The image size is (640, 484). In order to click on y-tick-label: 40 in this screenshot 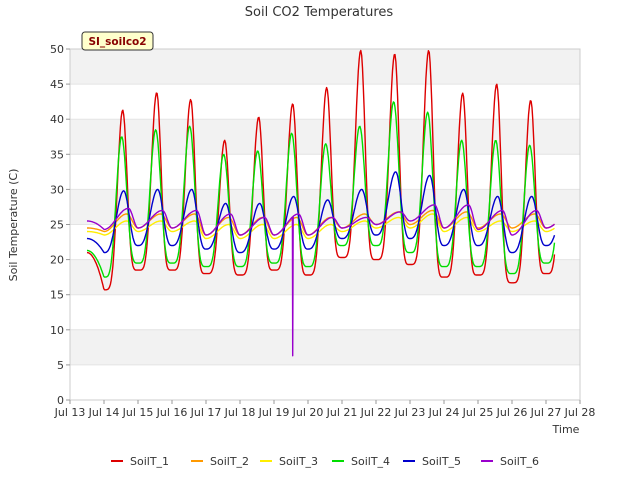, I will do `click(57, 119)`.